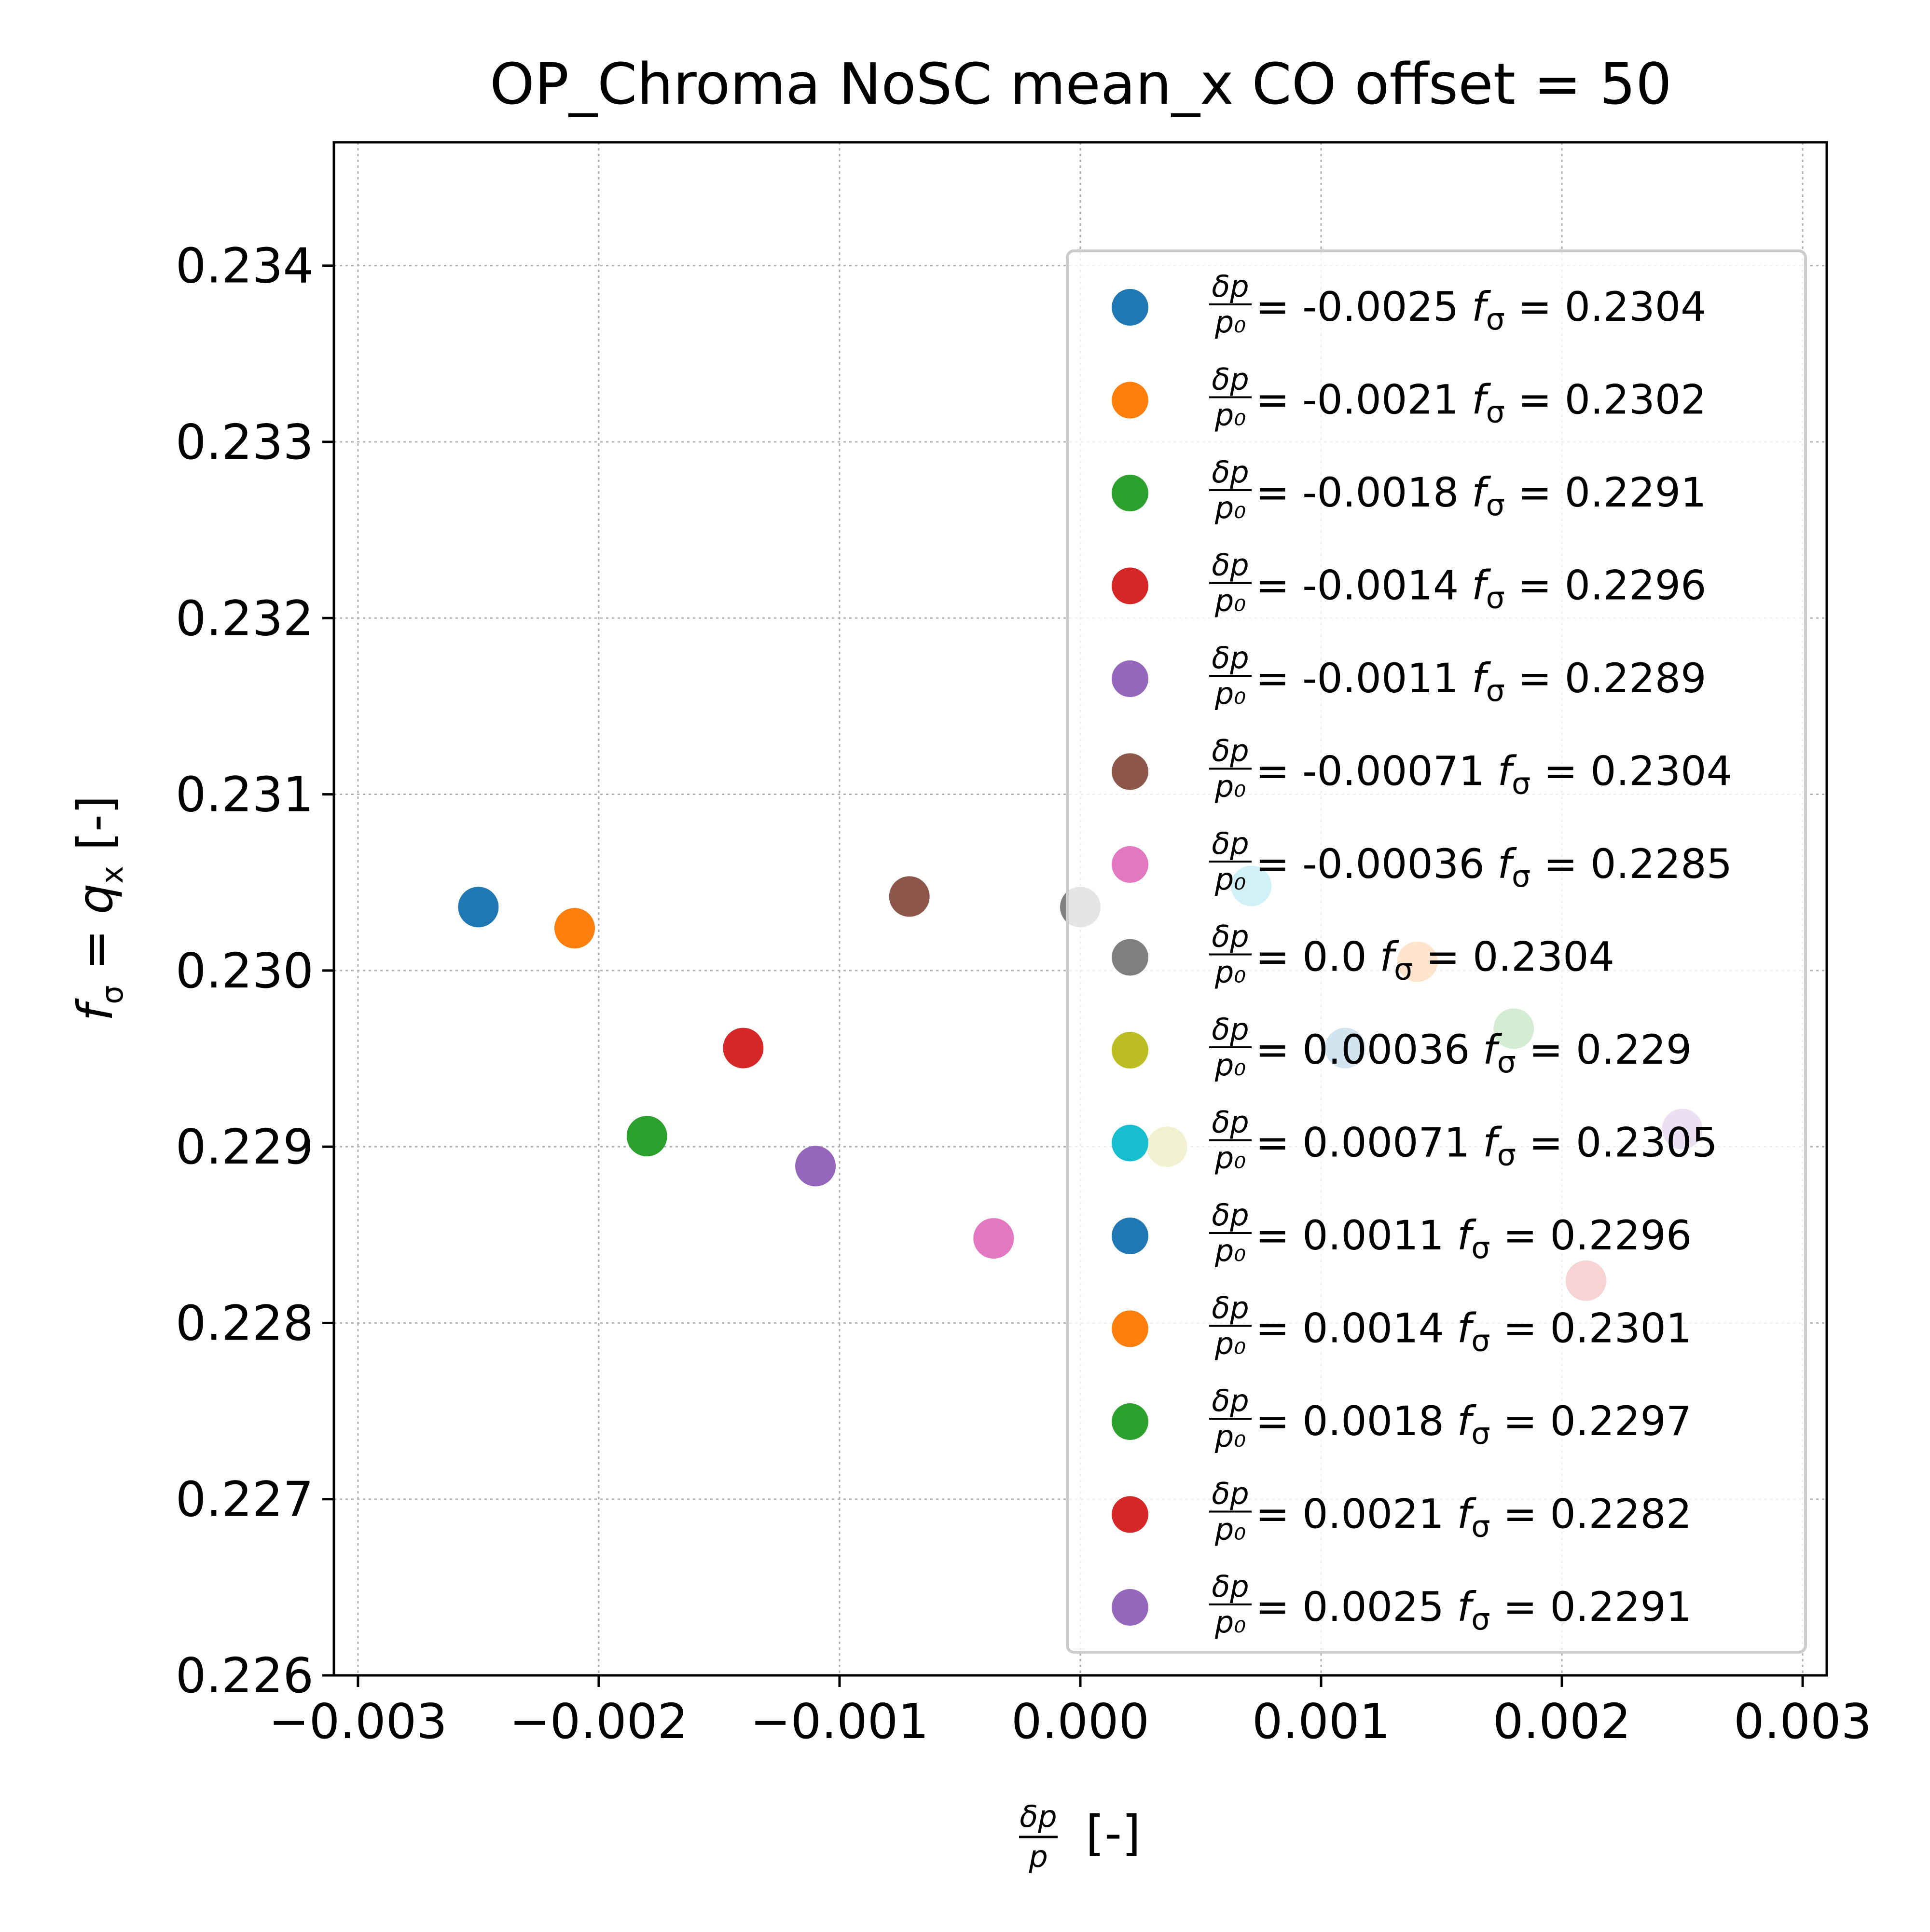 This screenshot has height=1932, width=1930. What do you see at coordinates (245, 618) in the screenshot?
I see `y-tick-label: 0.232` at bounding box center [245, 618].